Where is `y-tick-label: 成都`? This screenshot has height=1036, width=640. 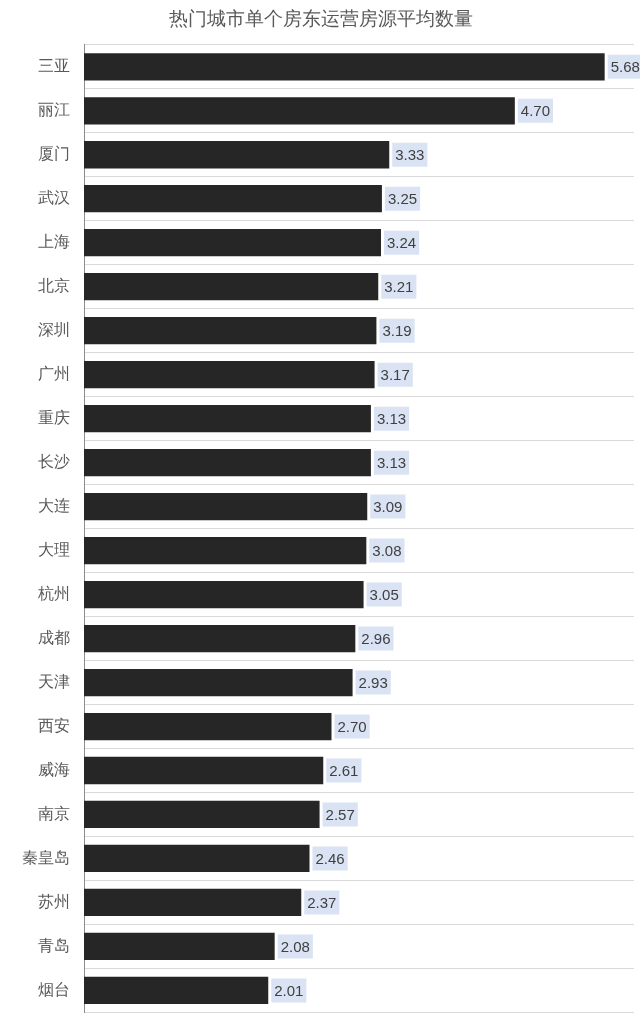
y-tick-label: 成都 is located at coordinates (54, 637).